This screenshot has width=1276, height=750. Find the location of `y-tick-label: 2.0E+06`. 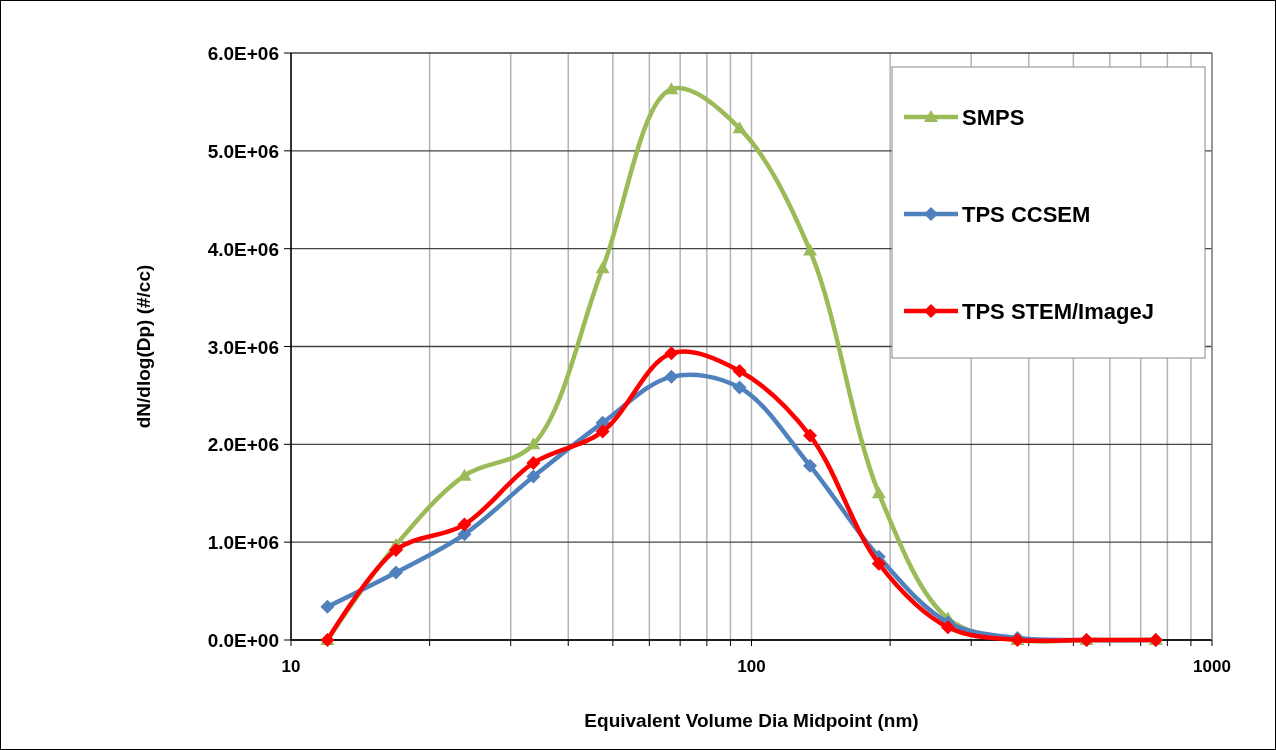

y-tick-label: 2.0E+06 is located at coordinates (243, 445).